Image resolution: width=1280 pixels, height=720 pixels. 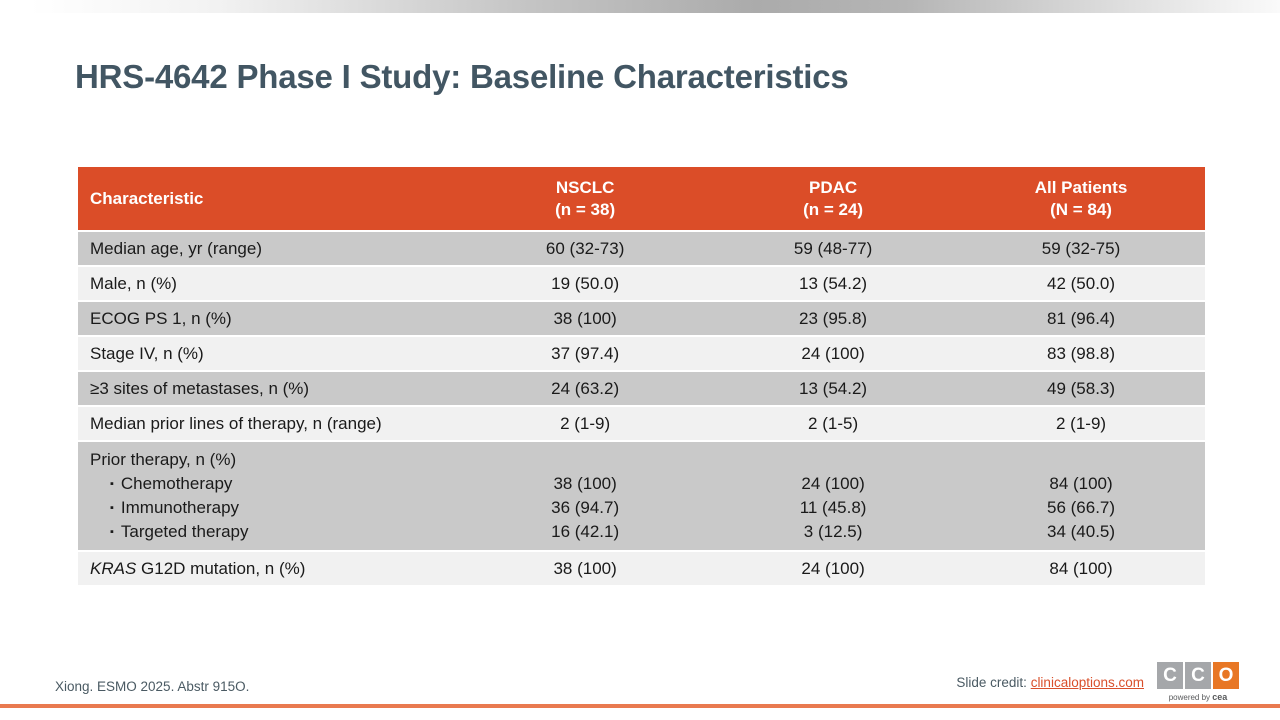 I want to click on slide-credit-label: Slide credit:, so click(x=993, y=682).